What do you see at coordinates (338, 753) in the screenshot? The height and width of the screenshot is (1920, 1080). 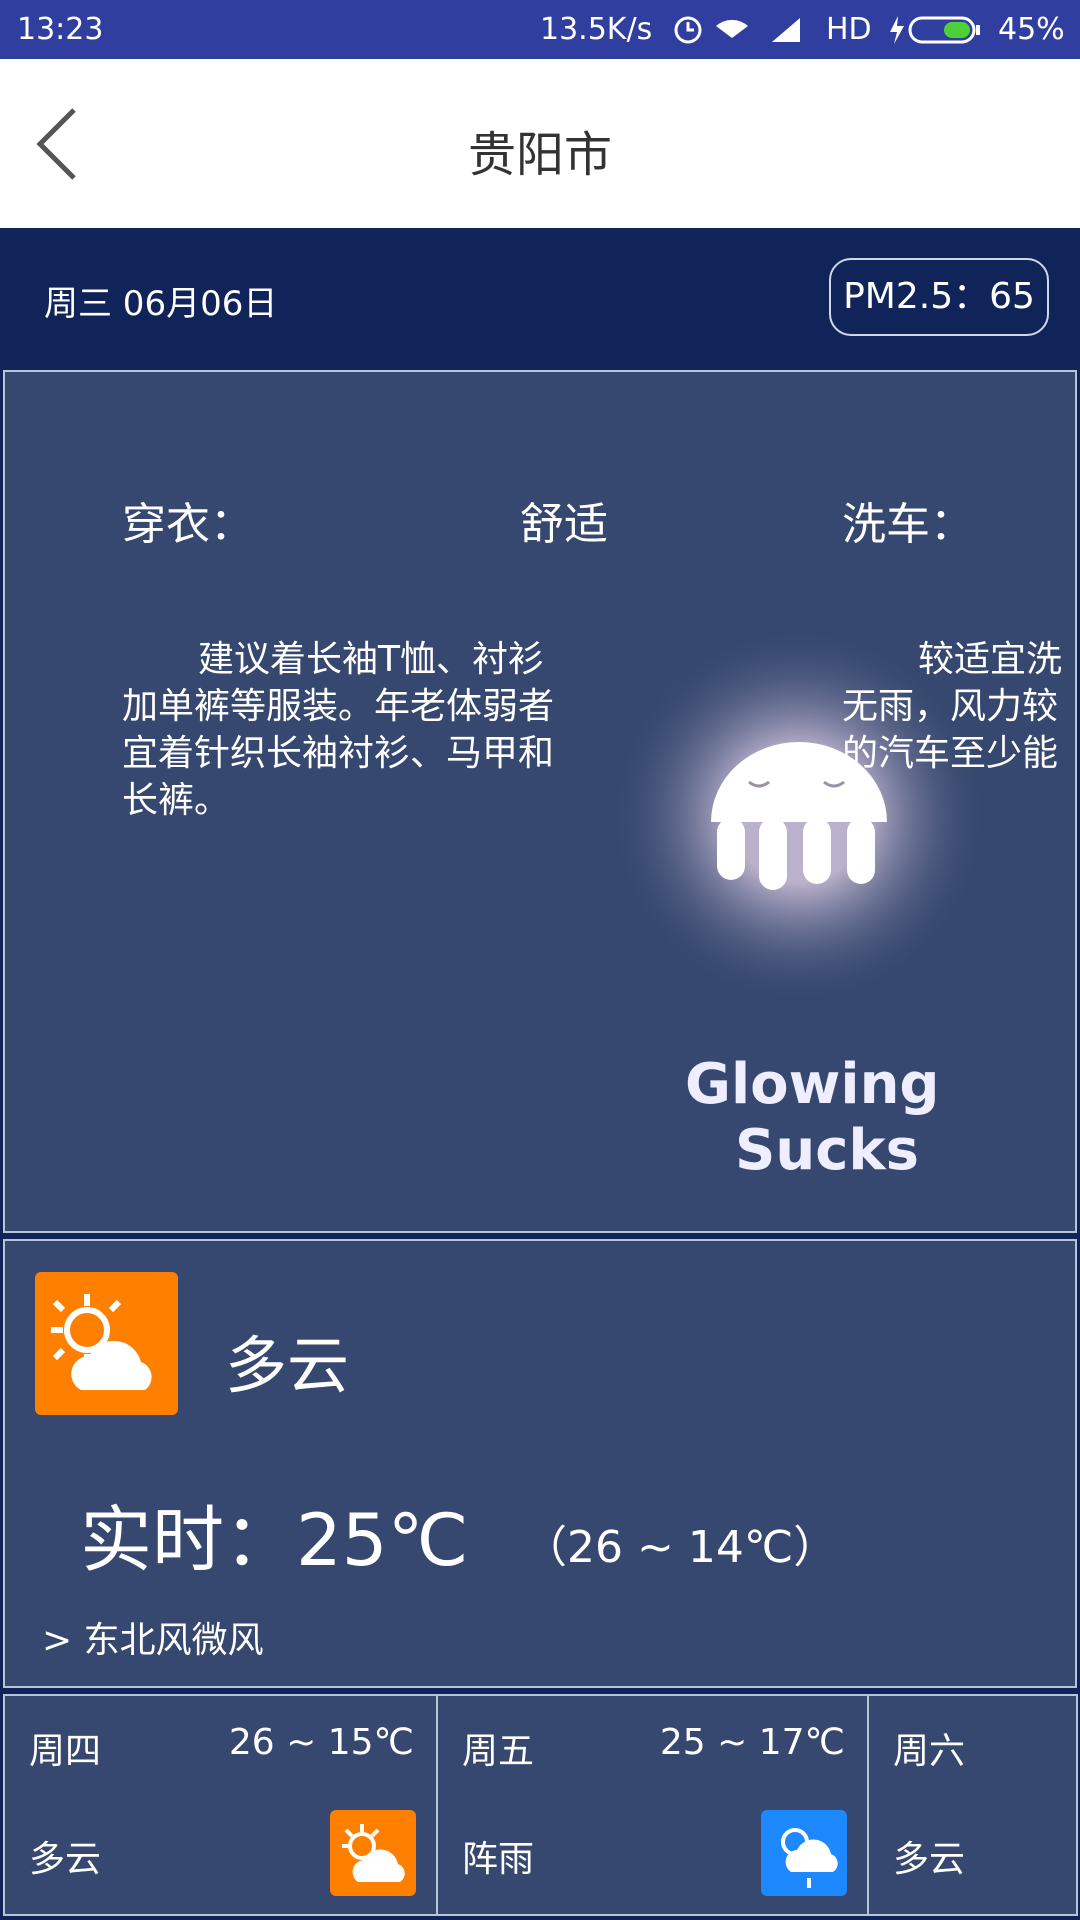 I see `text-line: 宜着针织长袖衬衫、马甲和` at bounding box center [338, 753].